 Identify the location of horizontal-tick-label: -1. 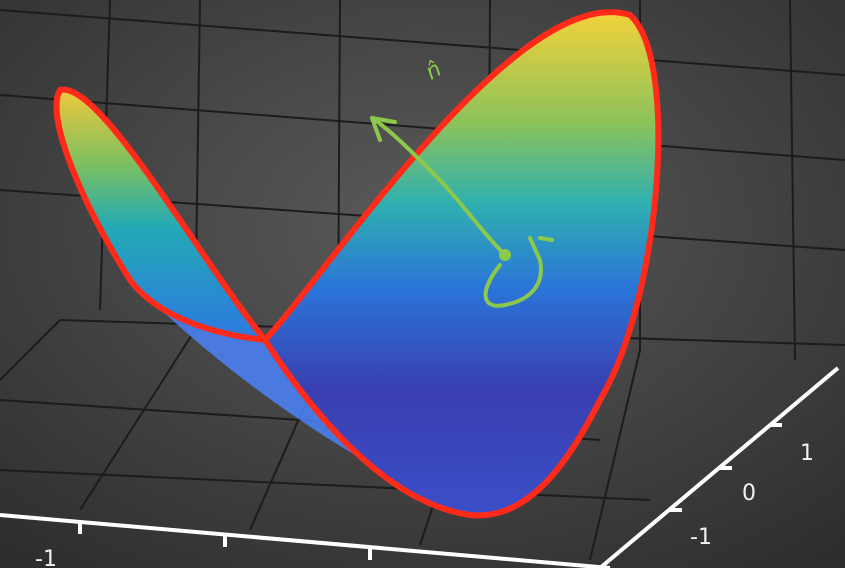
(46, 557).